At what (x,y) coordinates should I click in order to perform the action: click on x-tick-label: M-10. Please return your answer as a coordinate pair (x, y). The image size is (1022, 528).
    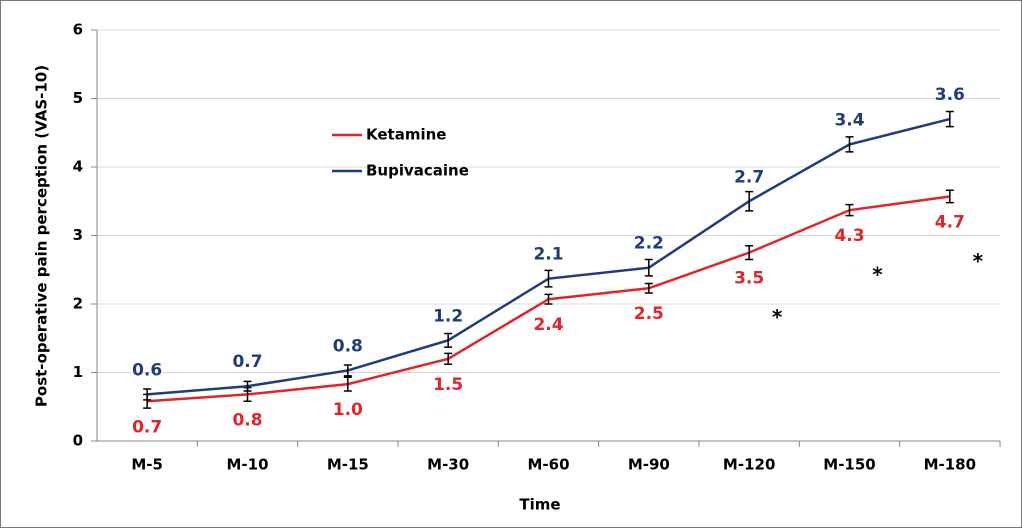
    Looking at the image, I should click on (247, 465).